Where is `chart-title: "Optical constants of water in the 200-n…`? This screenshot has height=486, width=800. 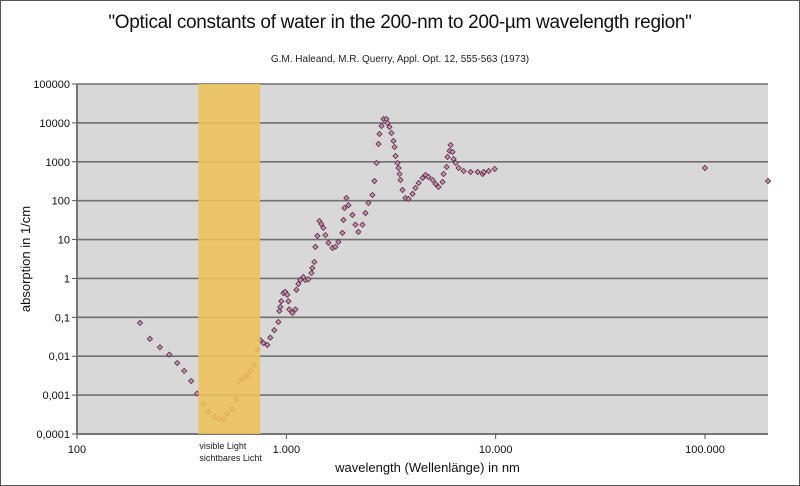
chart-title: "Optical constants of water in the 200-n… is located at coordinates (400, 22).